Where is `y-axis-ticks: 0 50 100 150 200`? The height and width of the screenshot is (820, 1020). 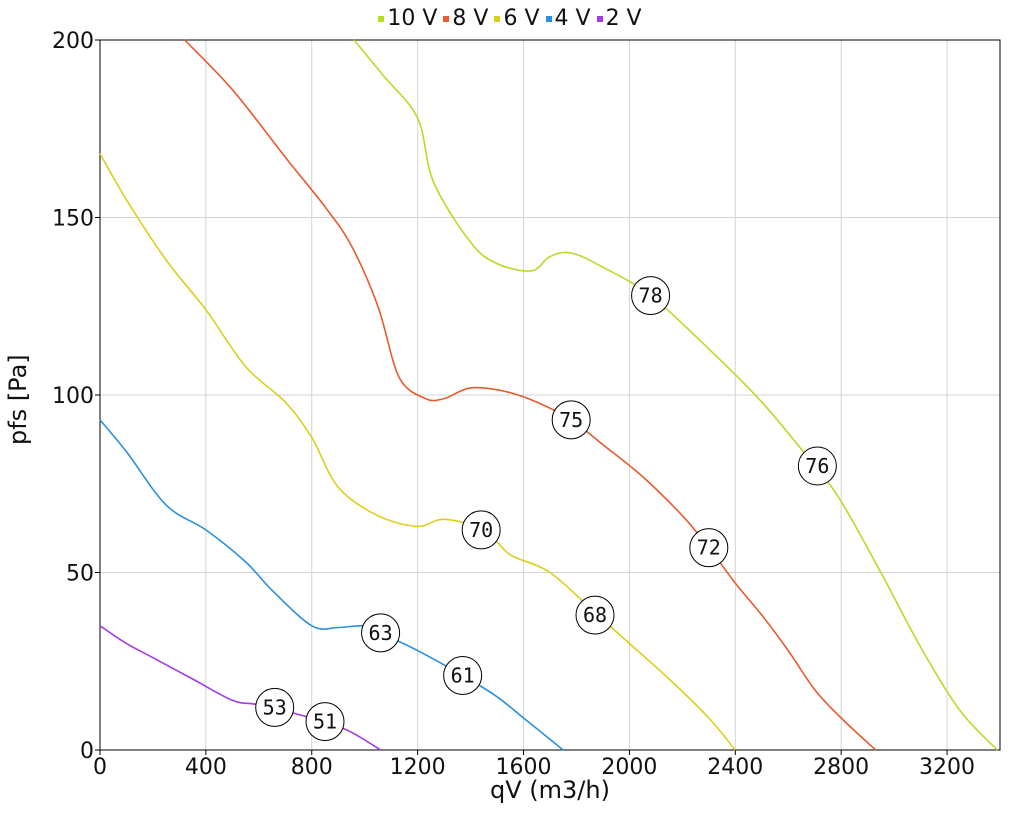
y-axis-ticks: 0 50 100 150 200 is located at coordinates (76, 396).